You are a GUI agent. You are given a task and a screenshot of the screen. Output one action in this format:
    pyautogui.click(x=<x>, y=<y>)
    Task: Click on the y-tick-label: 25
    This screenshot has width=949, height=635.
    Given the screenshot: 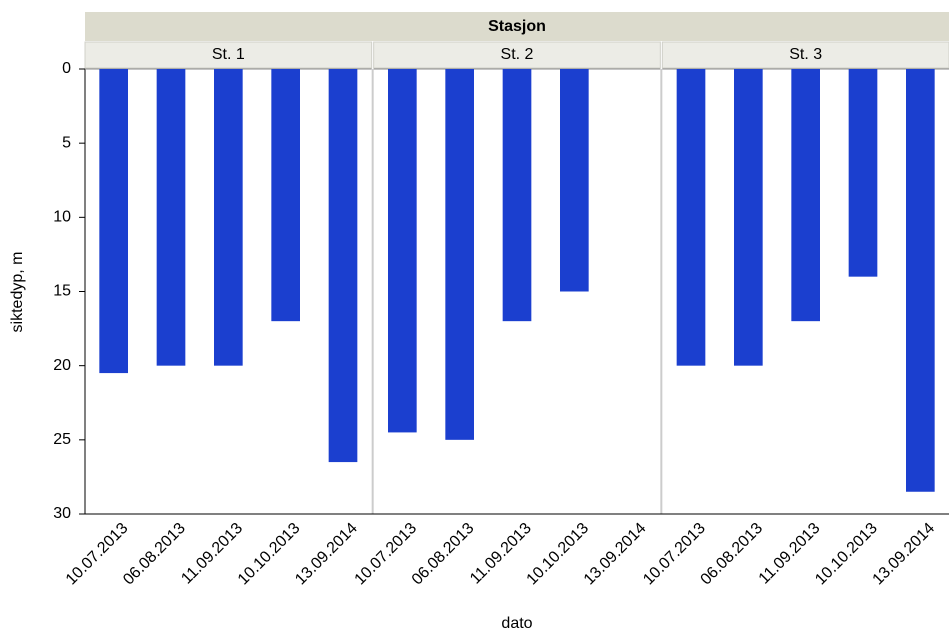 What is the action you would take?
    pyautogui.click(x=62, y=439)
    